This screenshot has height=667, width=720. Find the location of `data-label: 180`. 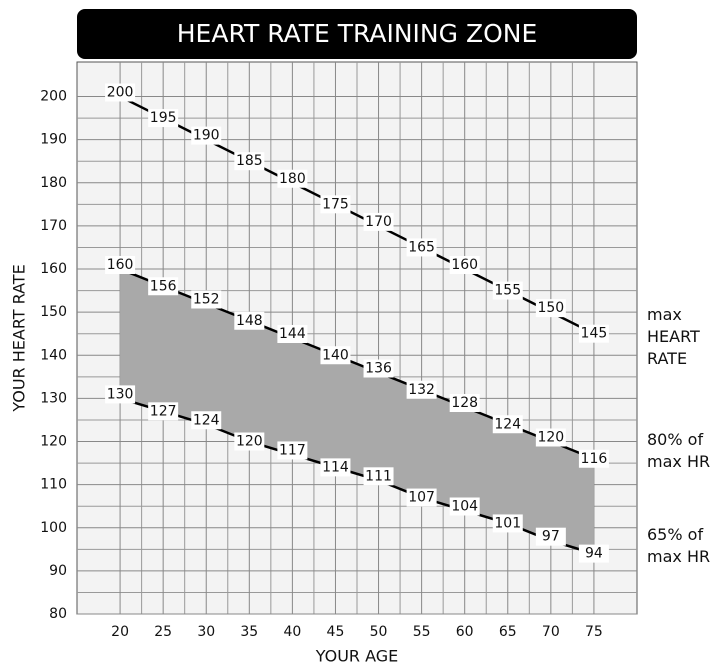

data-label: 180 is located at coordinates (292, 179).